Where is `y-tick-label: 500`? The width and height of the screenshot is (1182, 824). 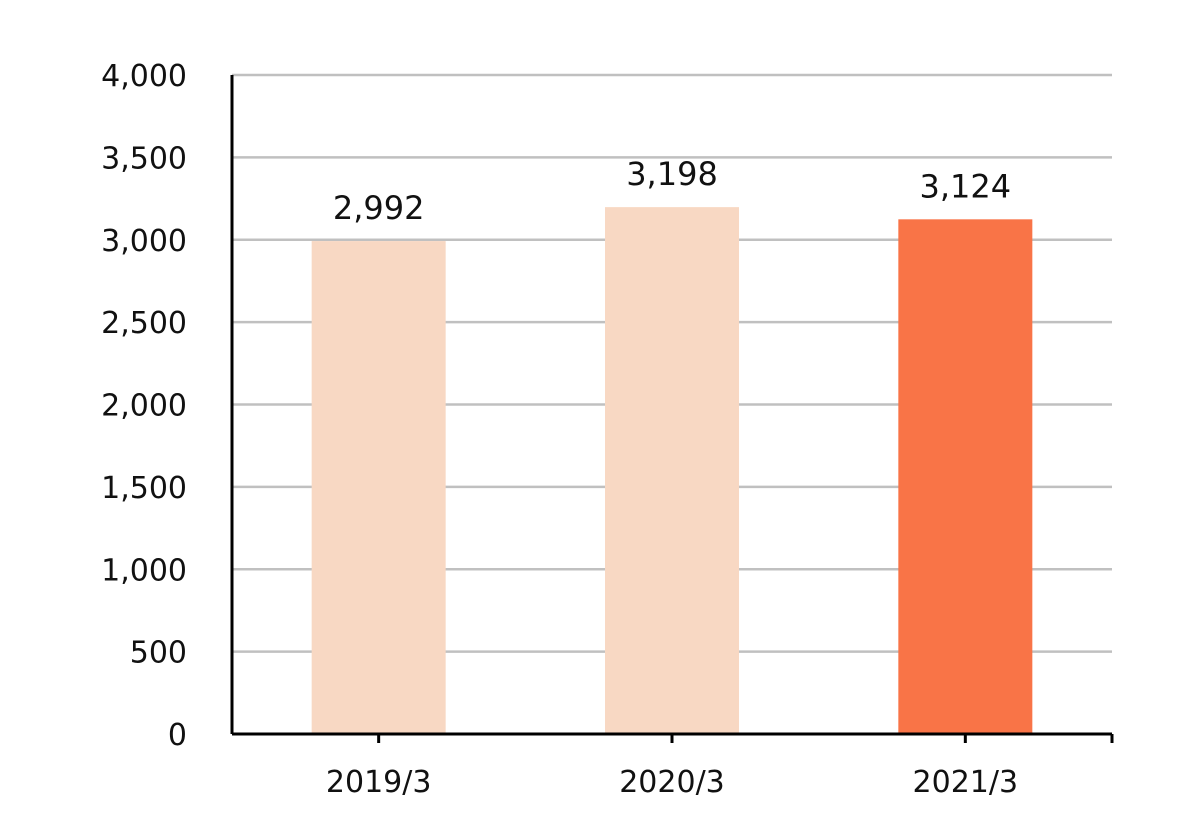
y-tick-label: 500 is located at coordinates (158, 653).